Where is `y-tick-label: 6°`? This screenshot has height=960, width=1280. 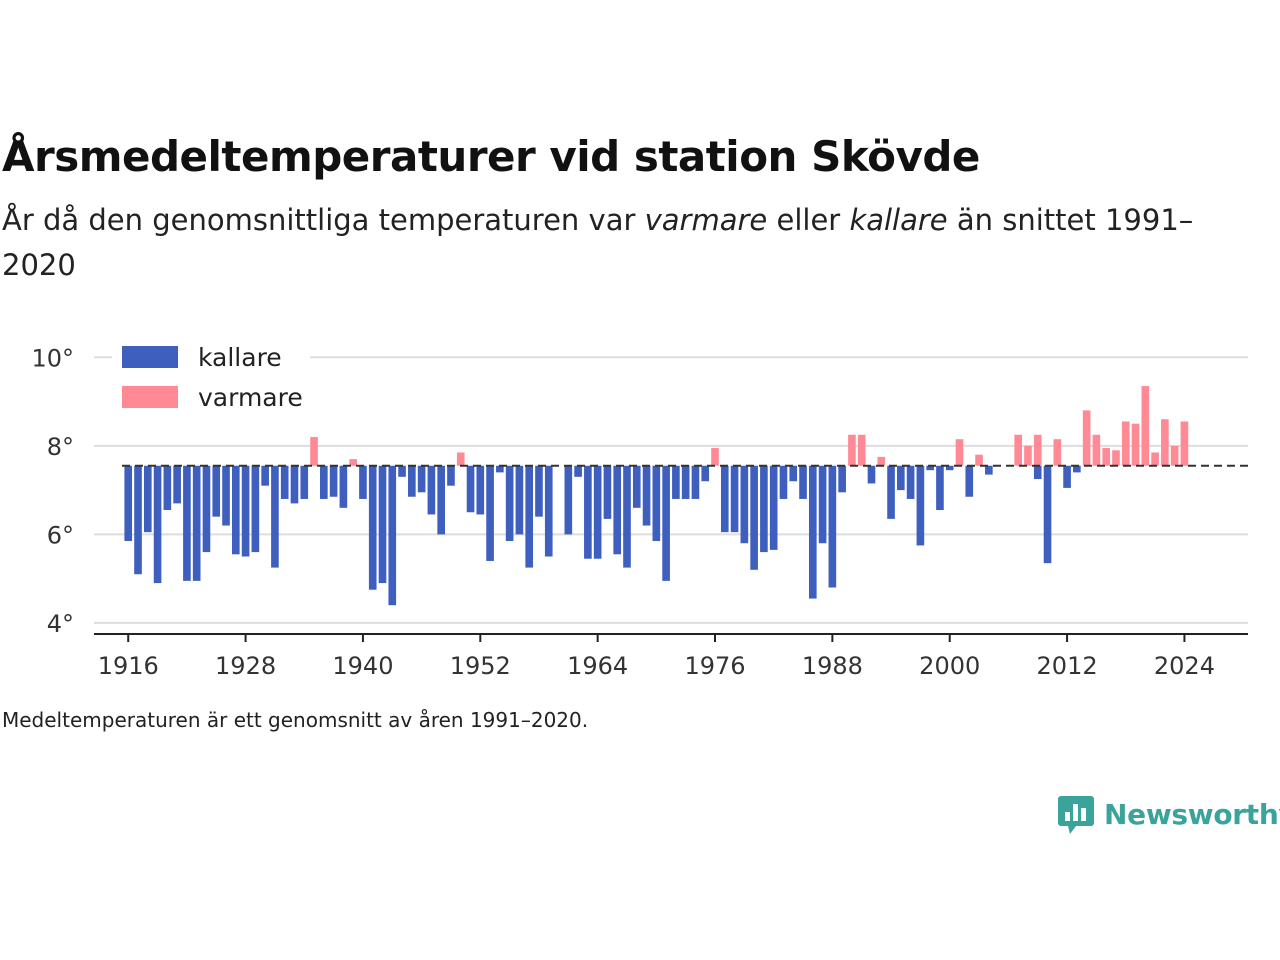 y-tick-label: 6° is located at coordinates (60, 535).